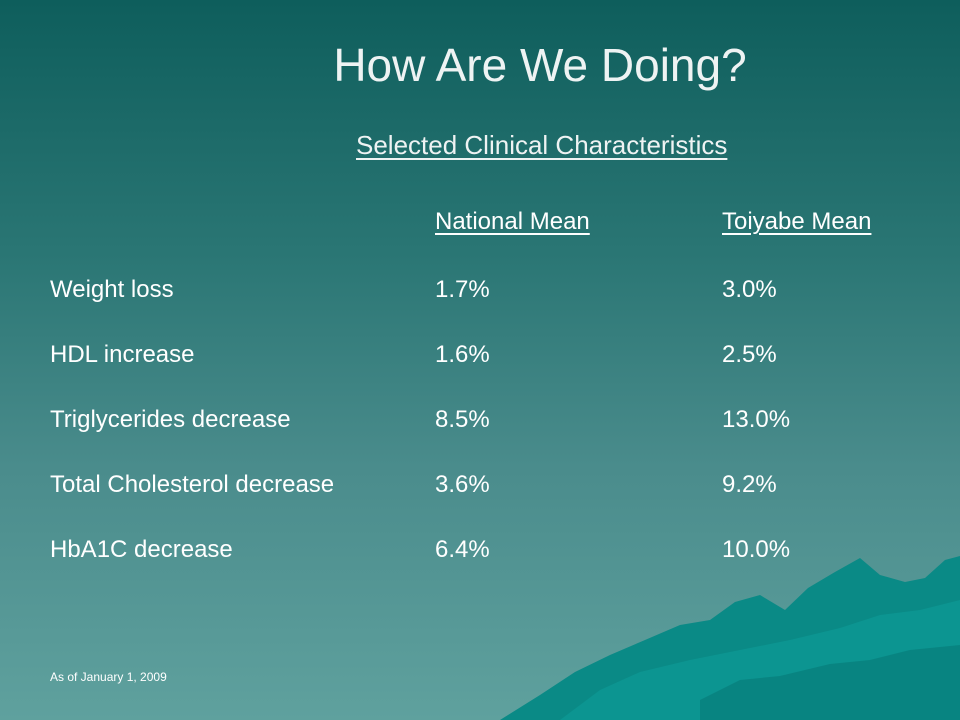  Describe the element at coordinates (749, 354) in the screenshot. I see `toiyabe-value: 2.5%` at that location.